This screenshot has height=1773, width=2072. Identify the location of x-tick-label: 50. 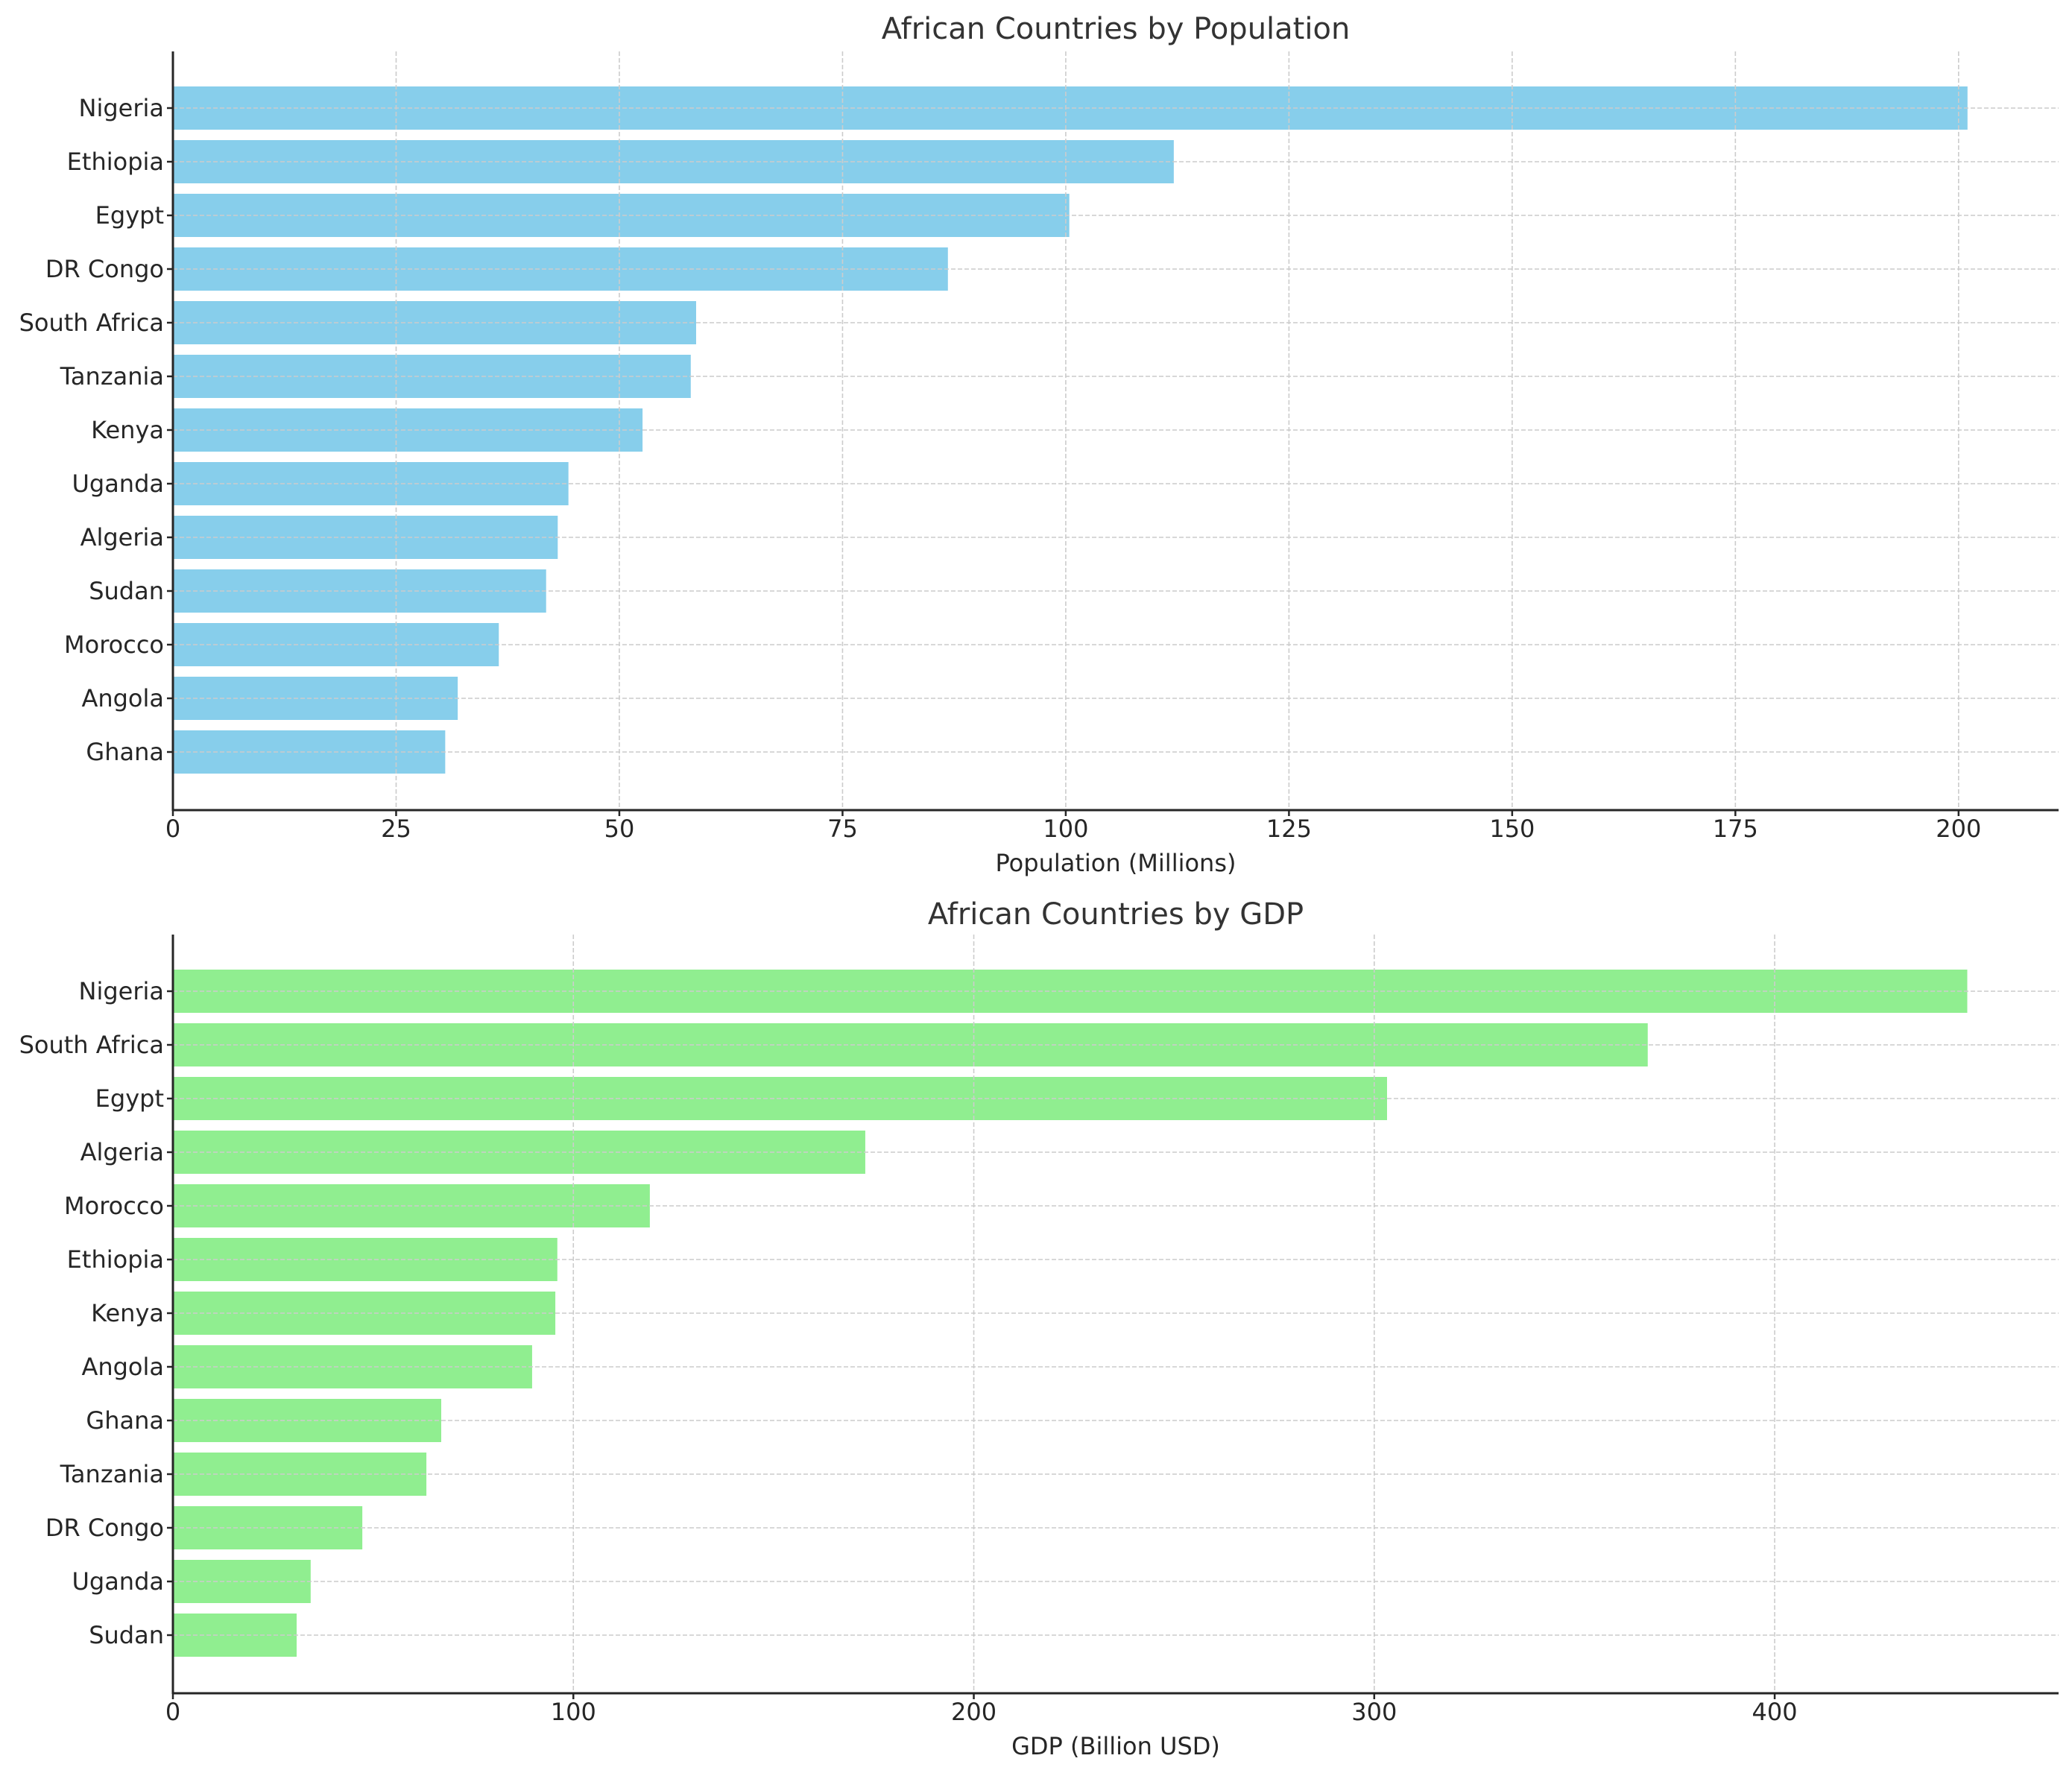
(619, 829).